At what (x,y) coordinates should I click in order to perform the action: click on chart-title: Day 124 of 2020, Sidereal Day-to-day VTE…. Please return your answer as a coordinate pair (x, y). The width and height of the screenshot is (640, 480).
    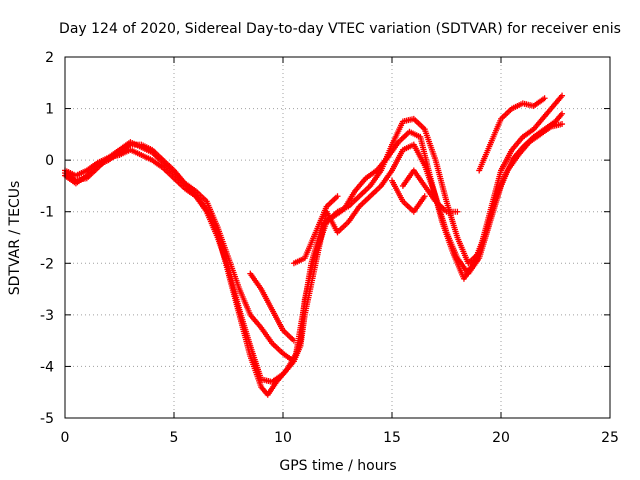
    Looking at the image, I should click on (340, 29).